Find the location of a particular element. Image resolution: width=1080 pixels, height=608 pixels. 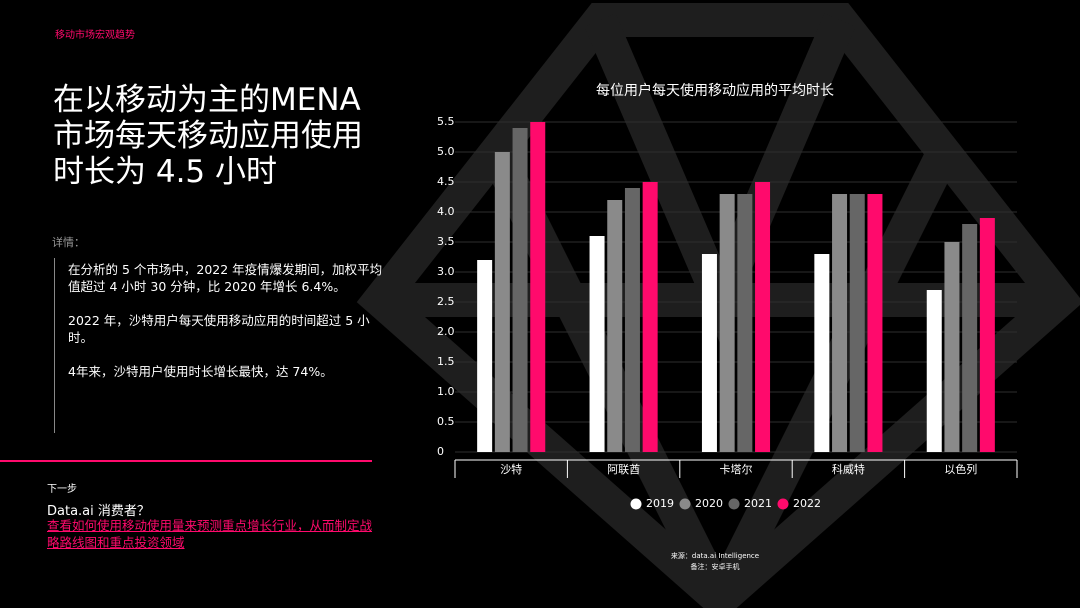

x-tick-label: 科威特 is located at coordinates (848, 469).